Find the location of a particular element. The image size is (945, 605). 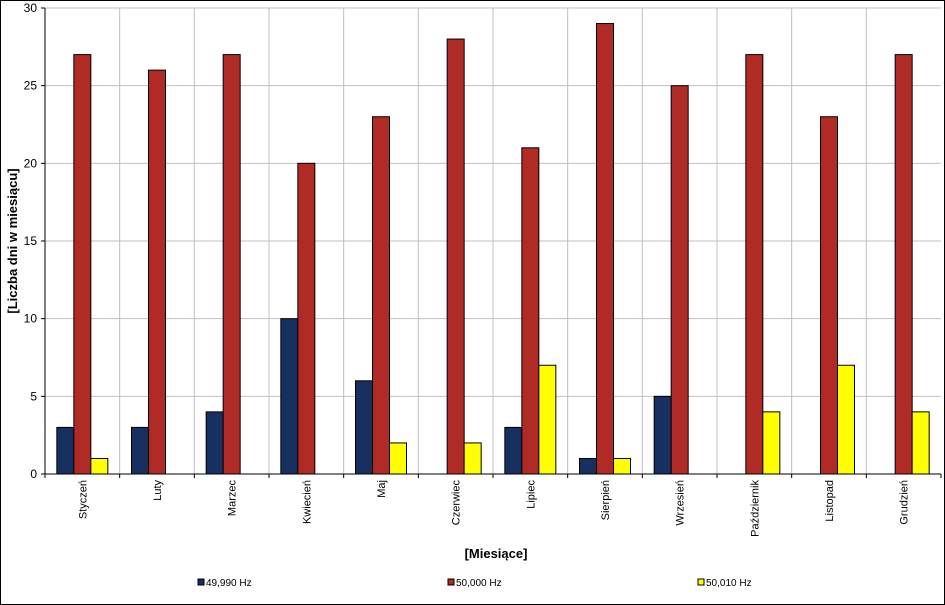

x-tick-label: Kwiecień is located at coordinates (307, 502).